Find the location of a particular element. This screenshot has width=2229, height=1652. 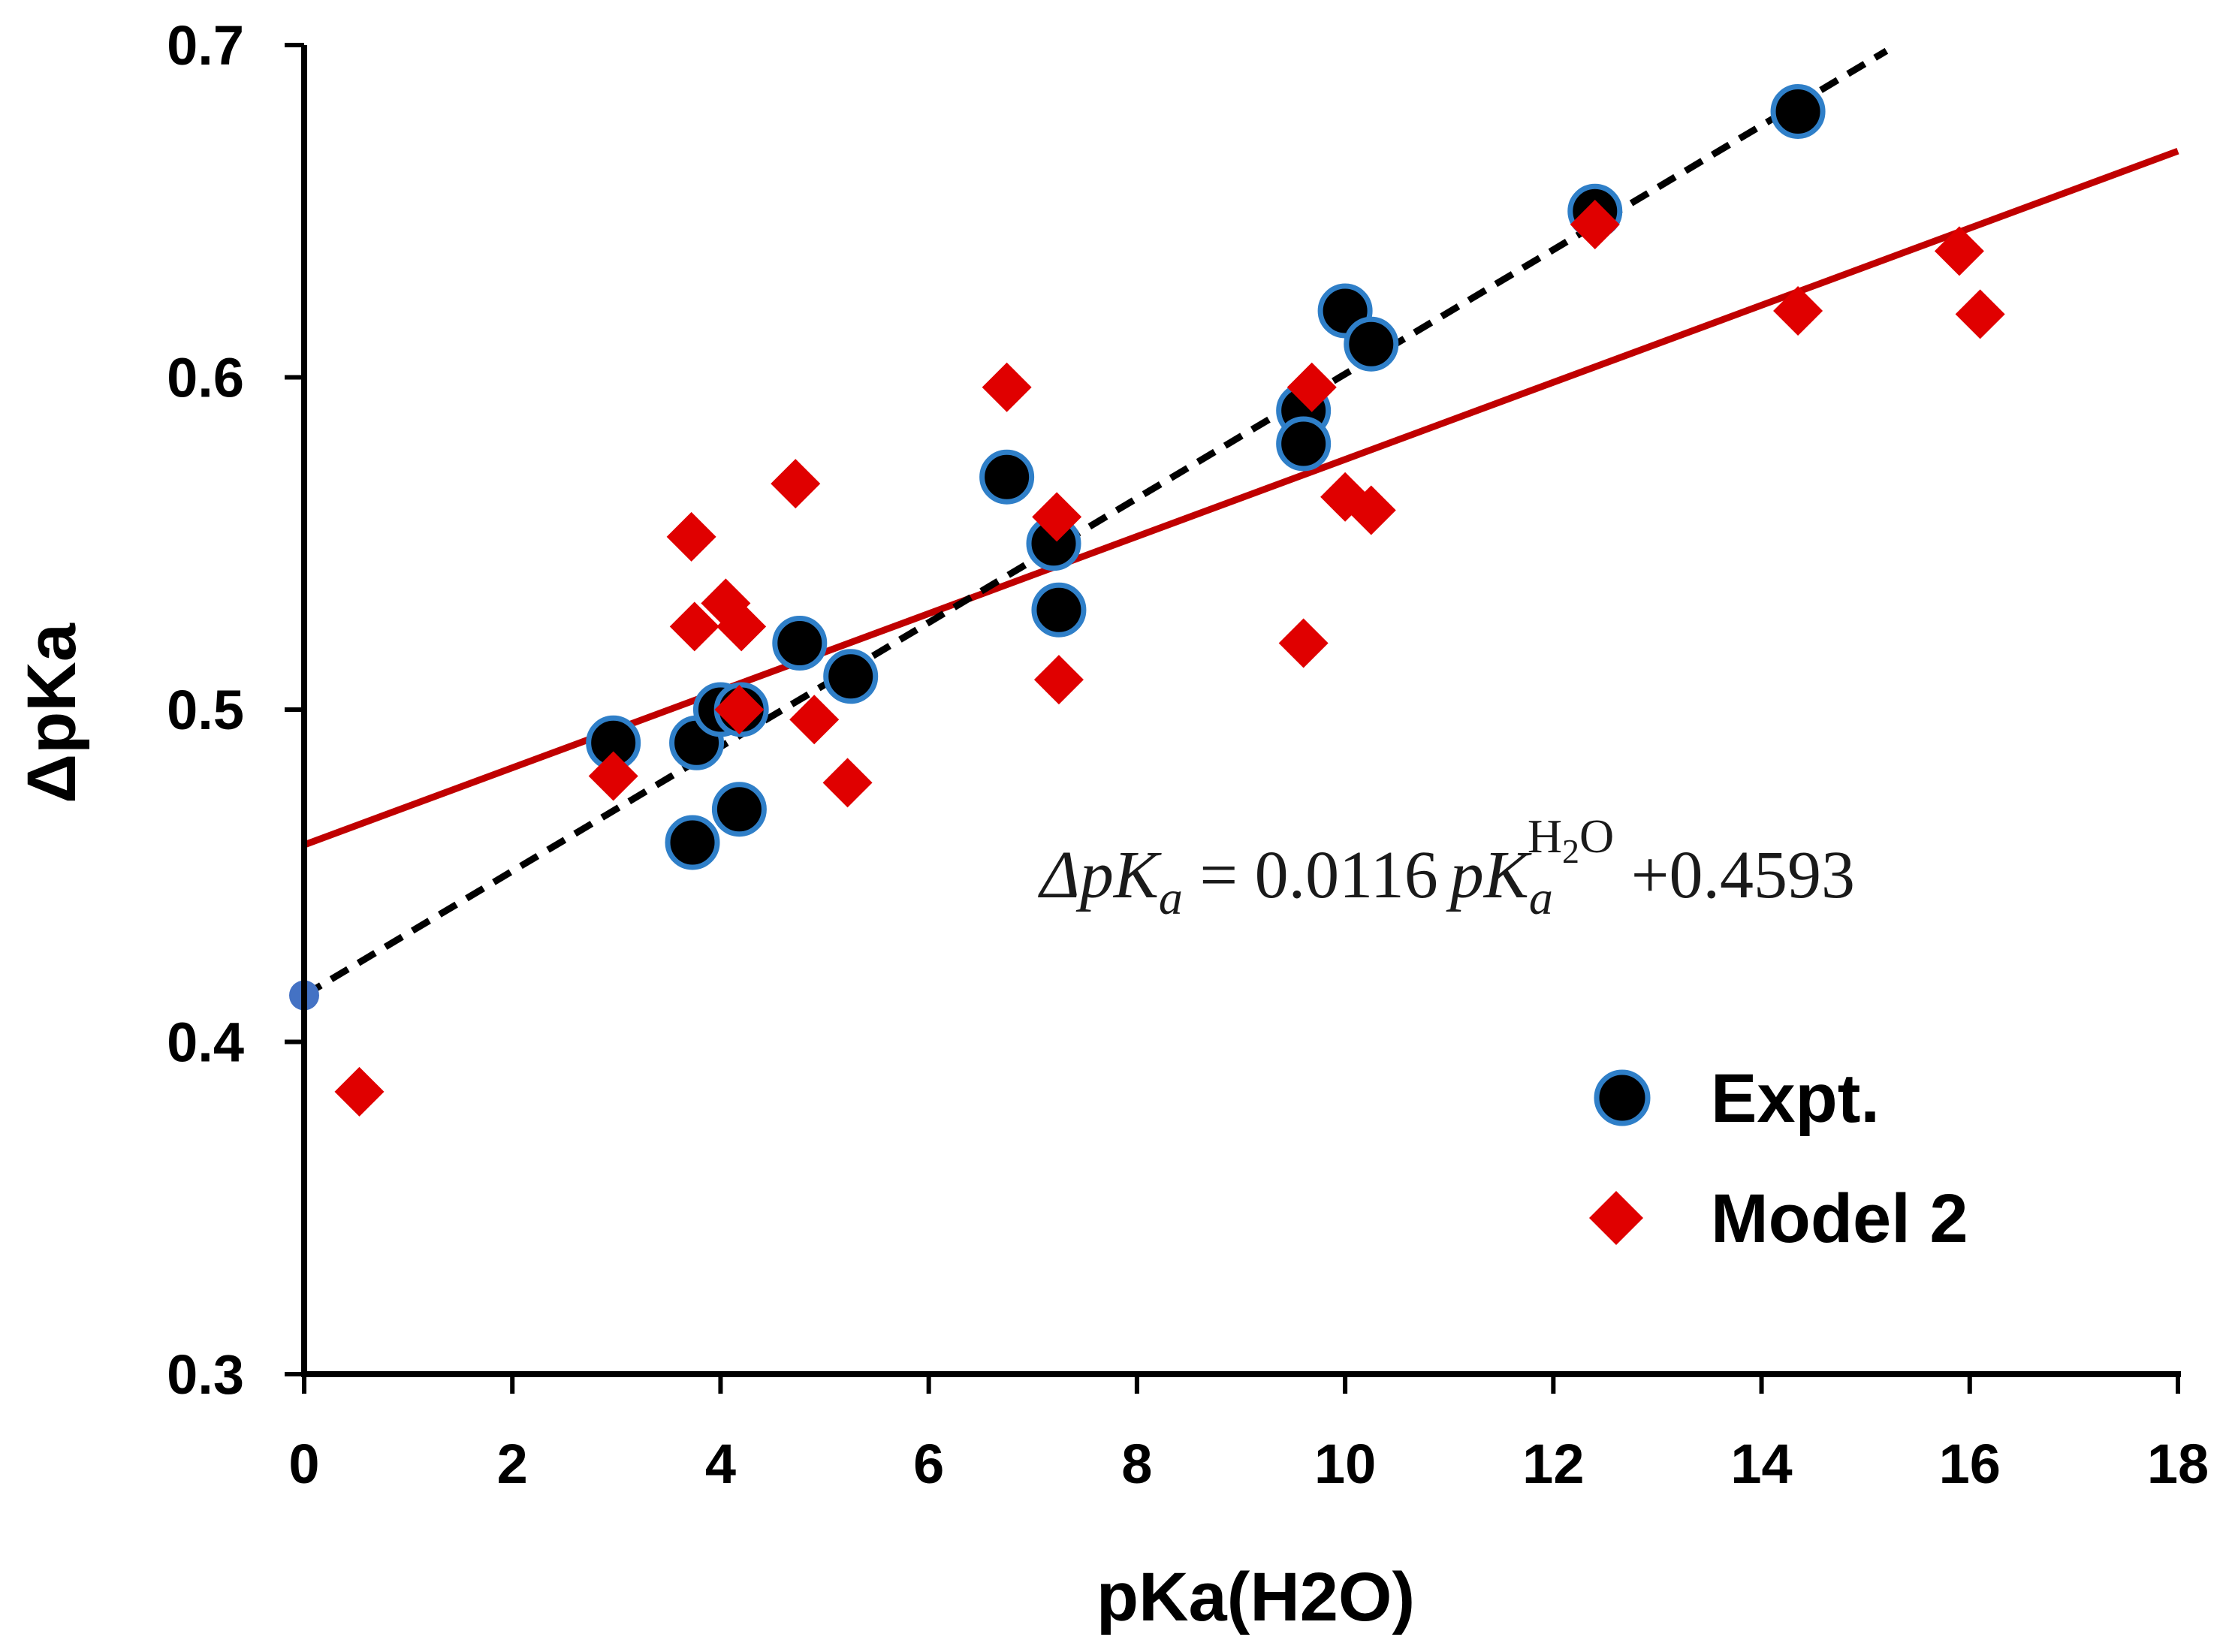

x-tick-label: 0 is located at coordinates (303, 1464).